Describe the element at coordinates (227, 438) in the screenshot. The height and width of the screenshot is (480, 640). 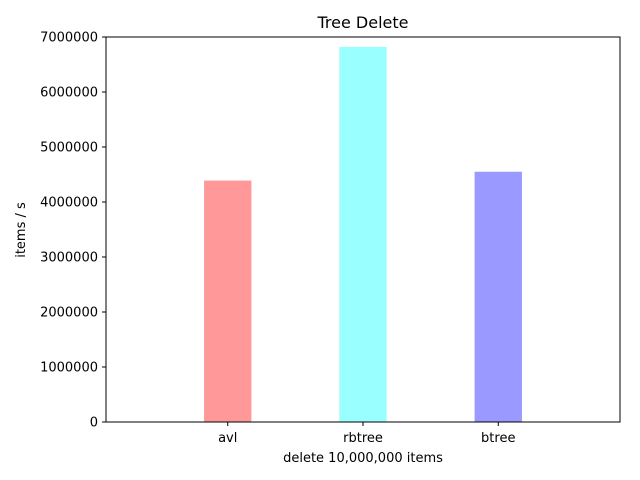
I see `x-tick-label: avl` at that location.